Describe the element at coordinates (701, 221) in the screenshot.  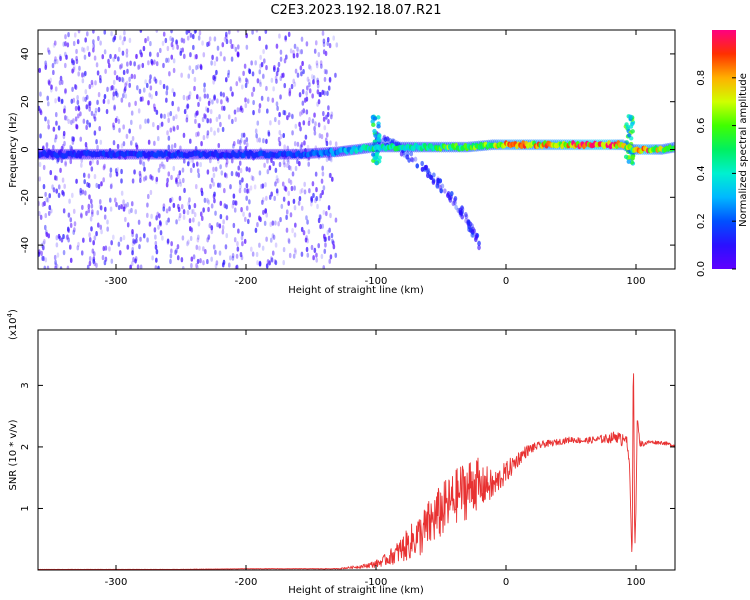
I see `colorbar-tick-label: 0.2` at that location.